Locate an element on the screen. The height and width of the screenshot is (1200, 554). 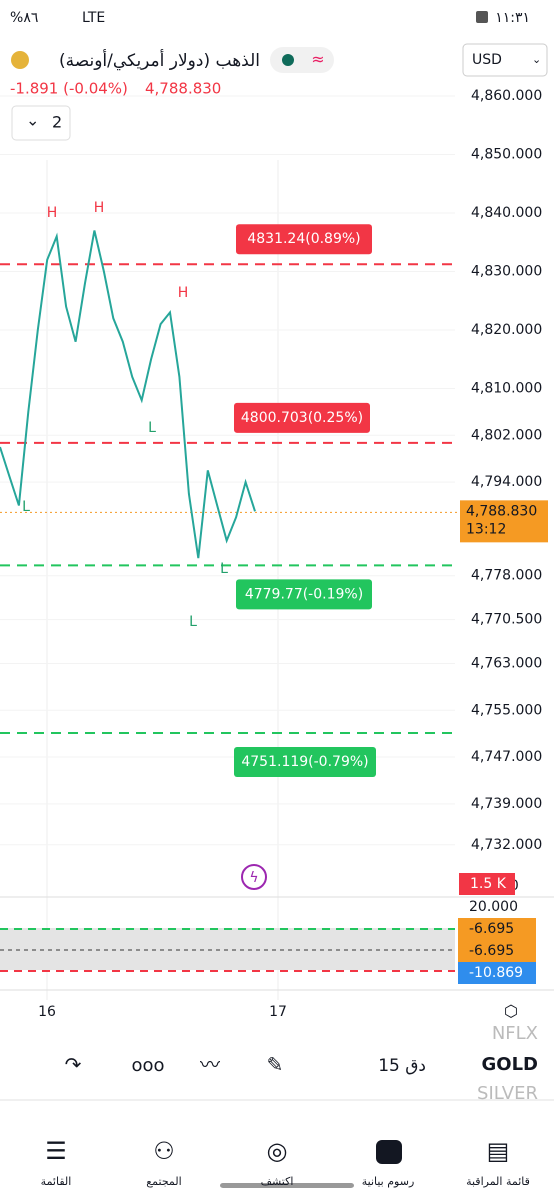
status-time: ١١:٣١ is located at coordinates (512, 18).